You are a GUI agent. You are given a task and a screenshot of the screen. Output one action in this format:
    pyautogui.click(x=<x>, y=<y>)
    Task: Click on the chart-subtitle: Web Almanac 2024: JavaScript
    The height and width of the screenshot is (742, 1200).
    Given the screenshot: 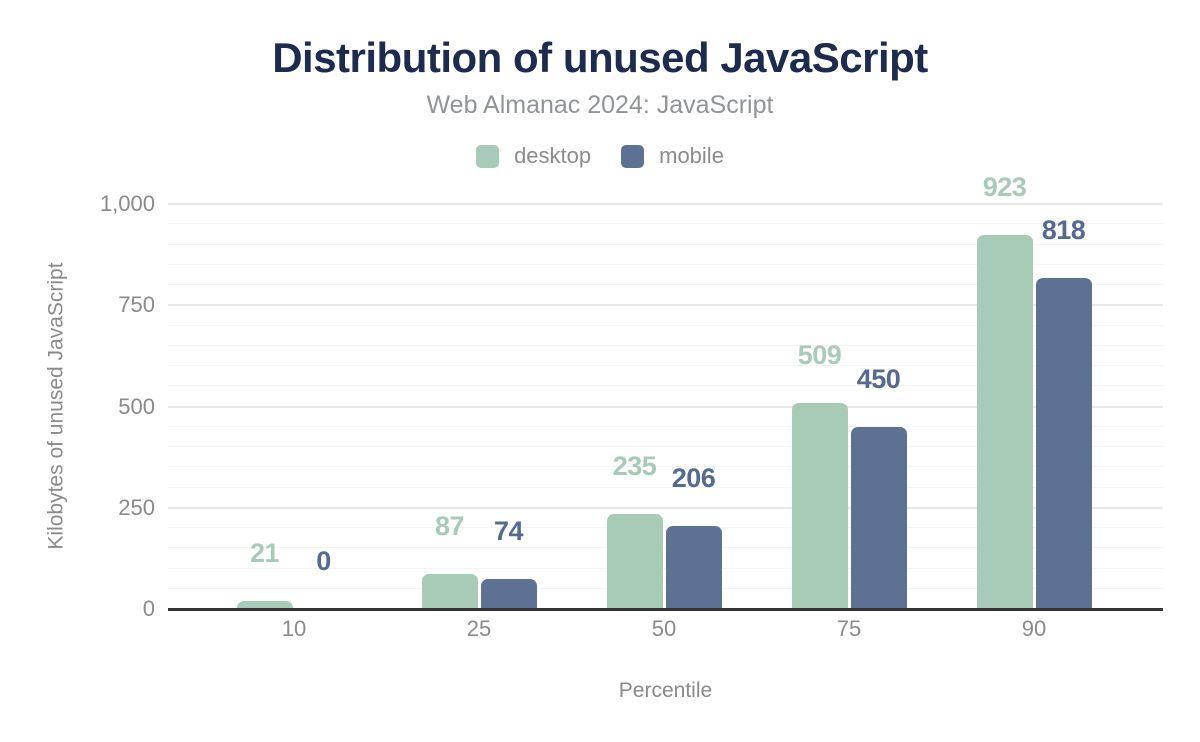 What is the action you would take?
    pyautogui.click(x=600, y=105)
    